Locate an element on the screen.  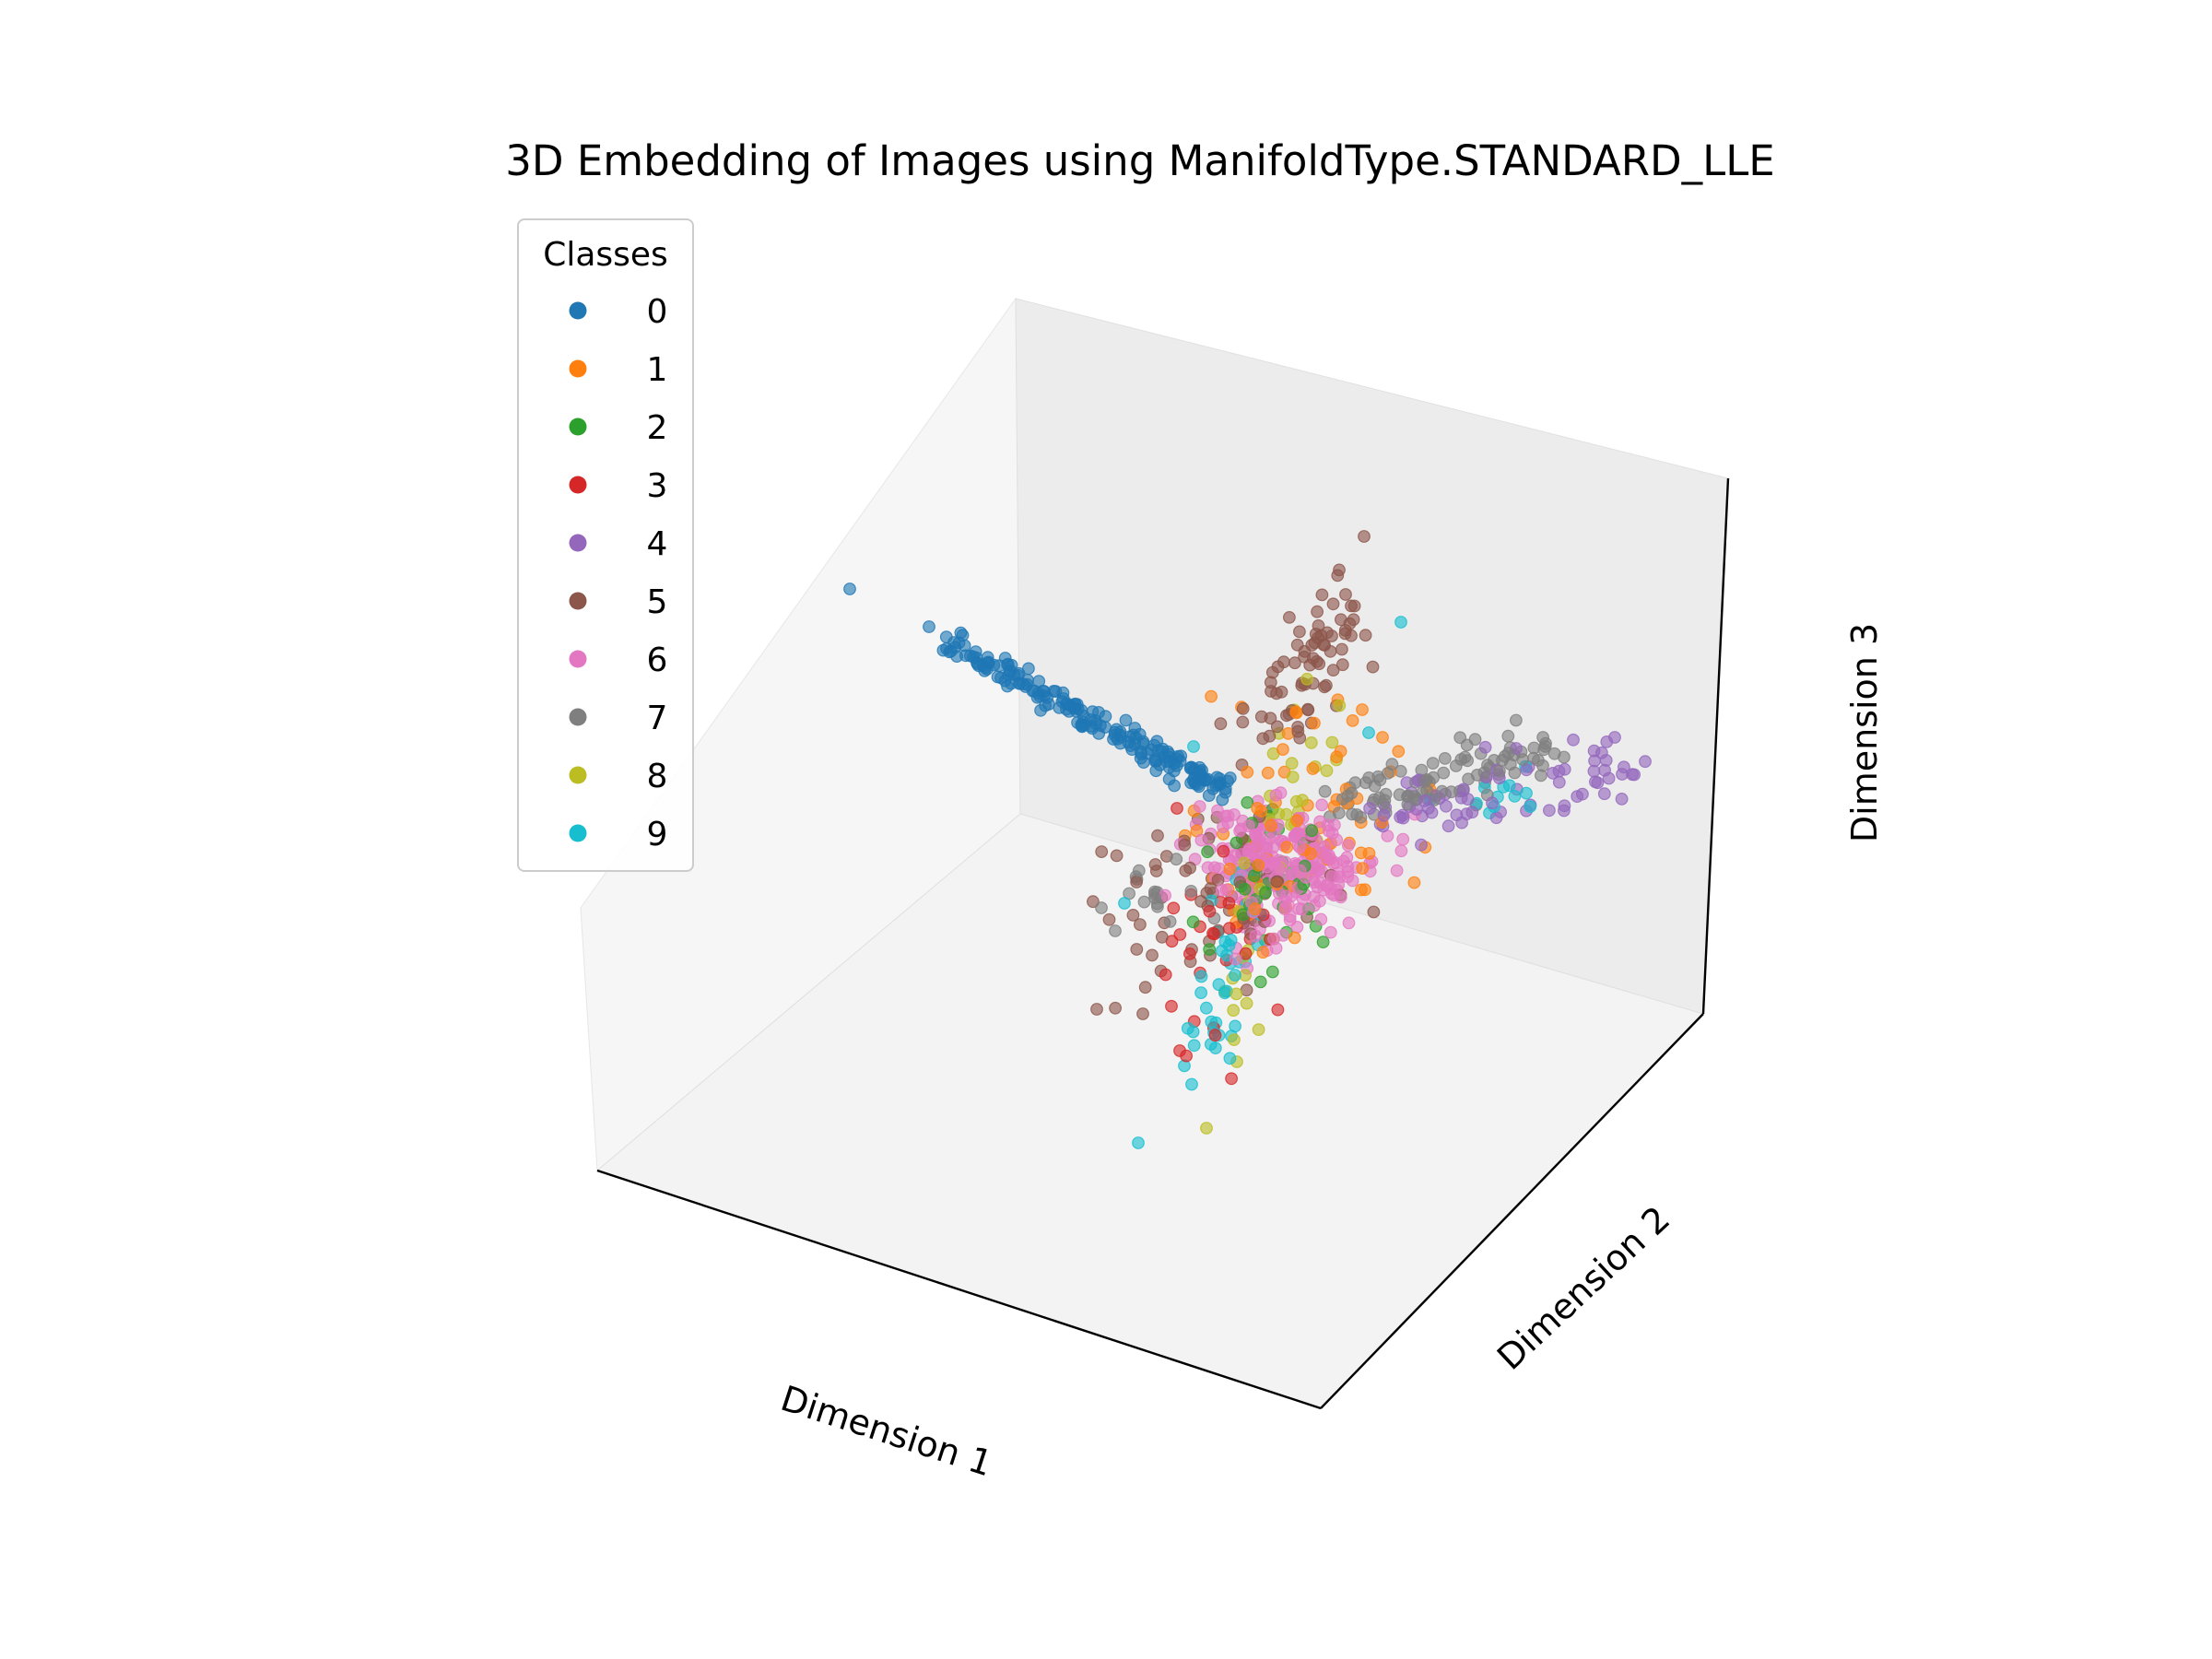
legend-label-9: 9 is located at coordinates (657, 834).